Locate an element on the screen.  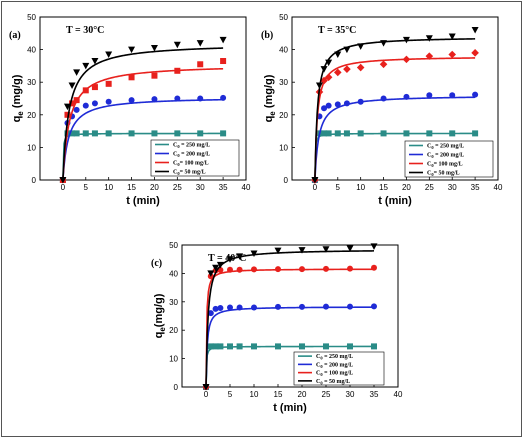
y-tick-label: 10 is located at coordinates (283, 147).